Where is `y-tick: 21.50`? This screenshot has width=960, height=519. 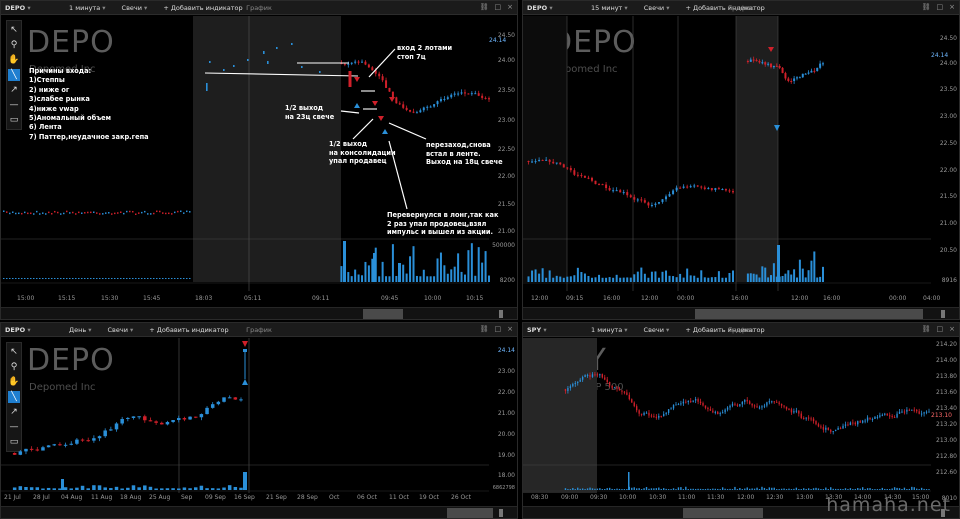 y-tick: 21.50 is located at coordinates (948, 196).